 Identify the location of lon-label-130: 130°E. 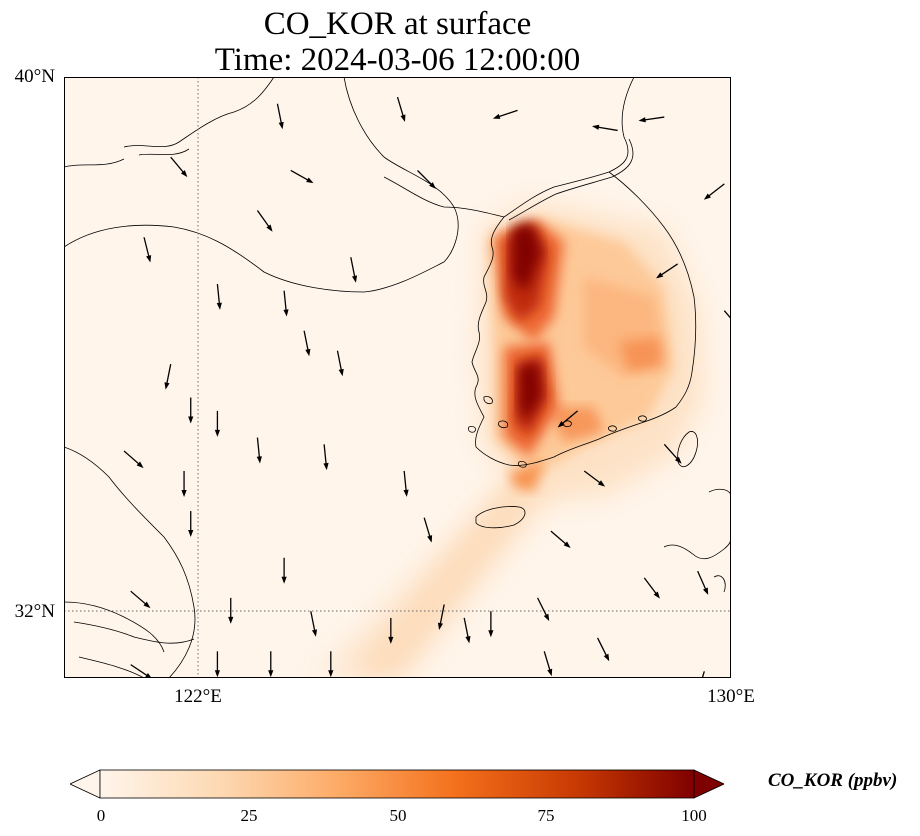
(731, 696).